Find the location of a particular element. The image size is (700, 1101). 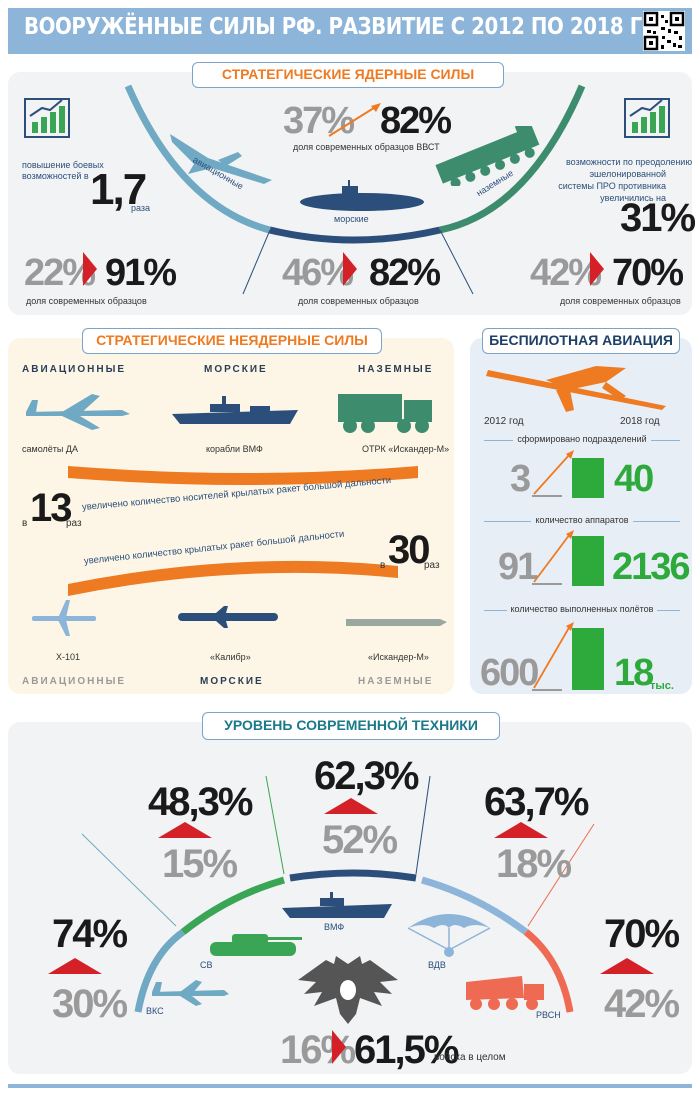

orange-bands is located at coordinates (243, 531).